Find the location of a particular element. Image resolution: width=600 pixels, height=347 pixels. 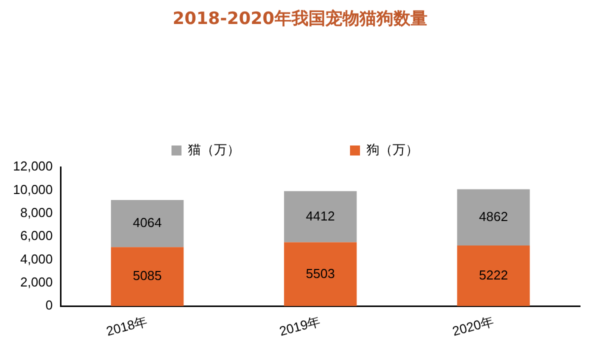

y-tick-label: 2,000 is located at coordinates (36, 282).